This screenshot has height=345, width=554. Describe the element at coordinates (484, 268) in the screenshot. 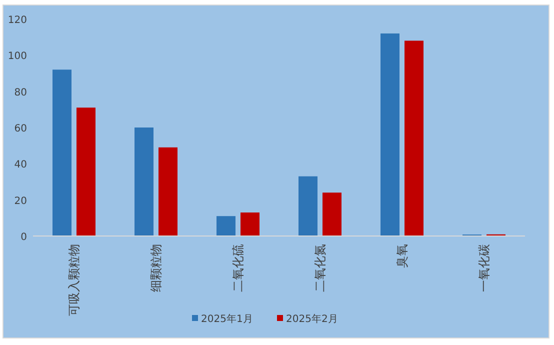

I see `x-tick-label: 一氧化碳` at that location.